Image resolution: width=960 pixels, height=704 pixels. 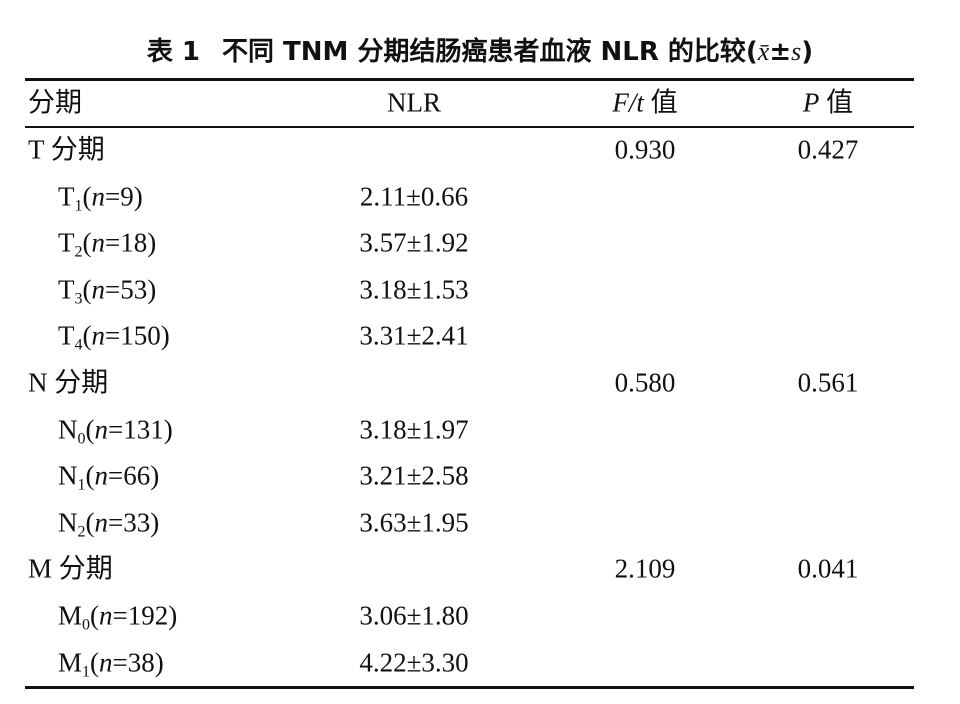 I want to click on column-header: P 值, so click(x=828, y=102).